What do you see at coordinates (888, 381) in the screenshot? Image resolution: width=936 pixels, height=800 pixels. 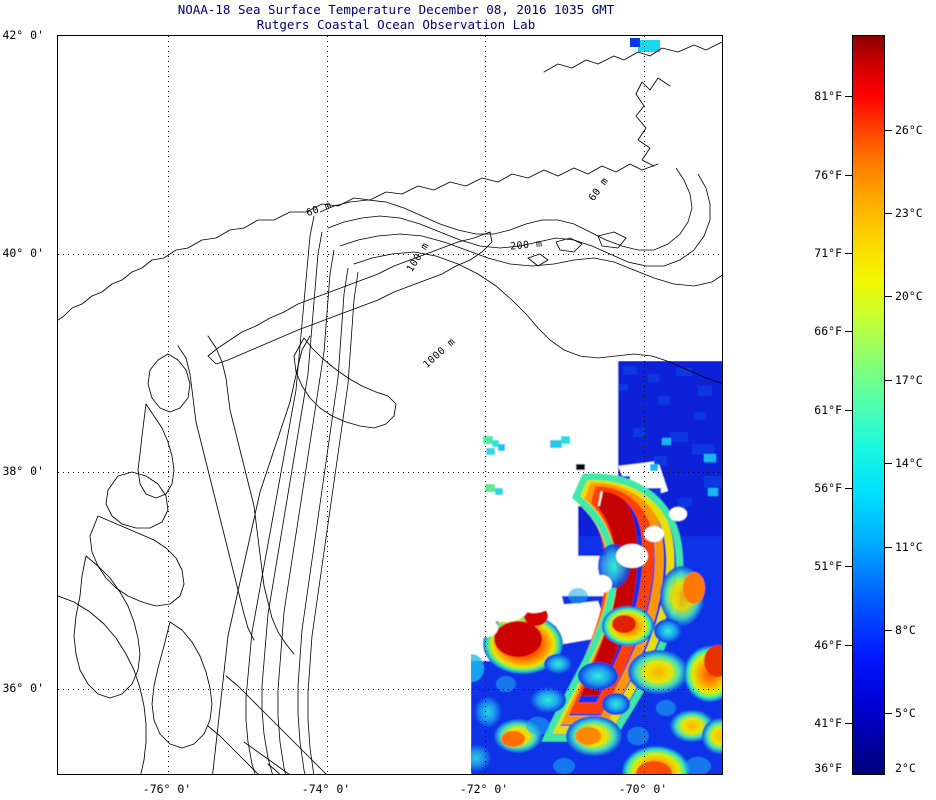 I see `cb-tick-17c` at bounding box center [888, 381].